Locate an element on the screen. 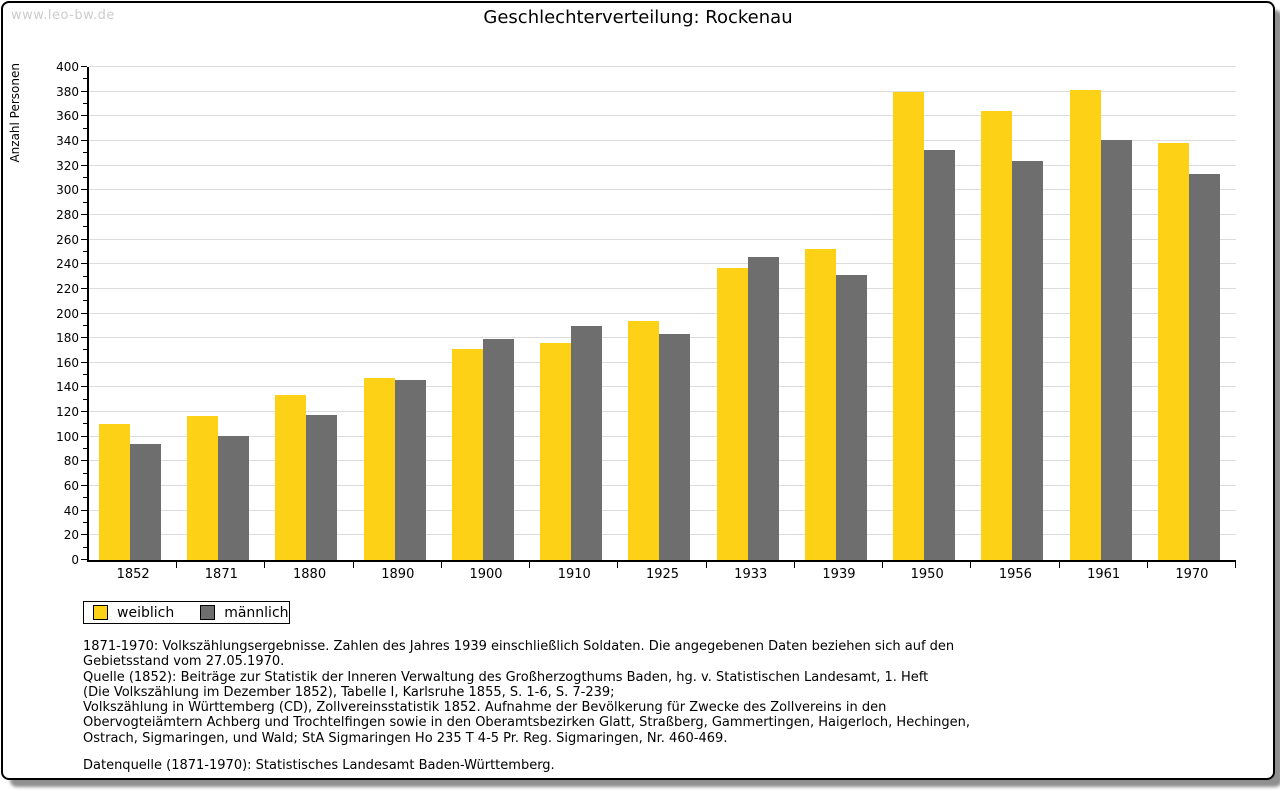  bar-weiblich-1933 is located at coordinates (732, 413).